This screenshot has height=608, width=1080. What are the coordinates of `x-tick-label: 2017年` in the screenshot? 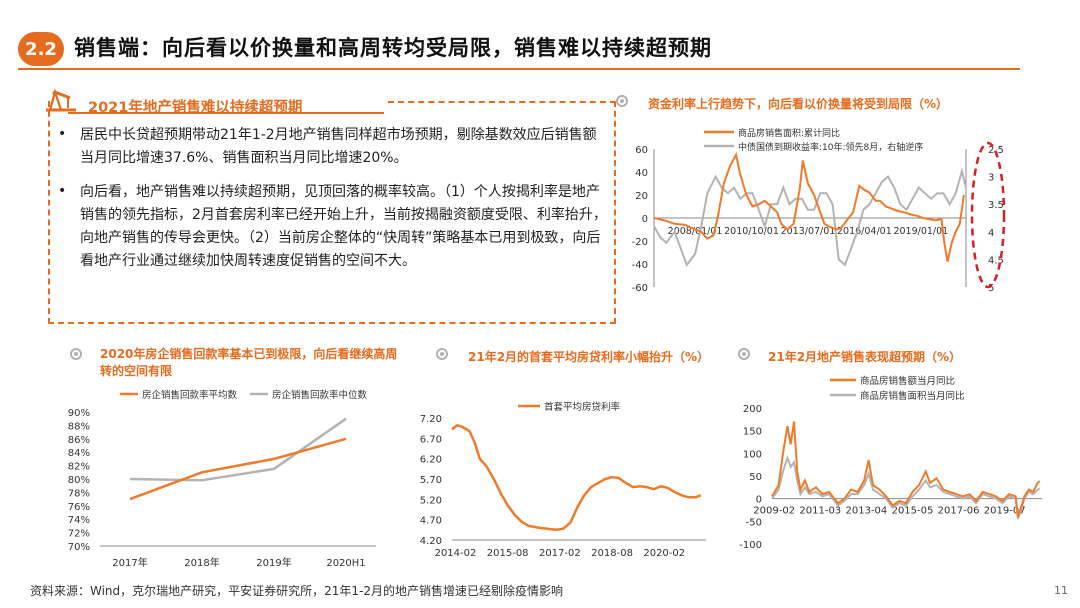 It's located at (129, 562).